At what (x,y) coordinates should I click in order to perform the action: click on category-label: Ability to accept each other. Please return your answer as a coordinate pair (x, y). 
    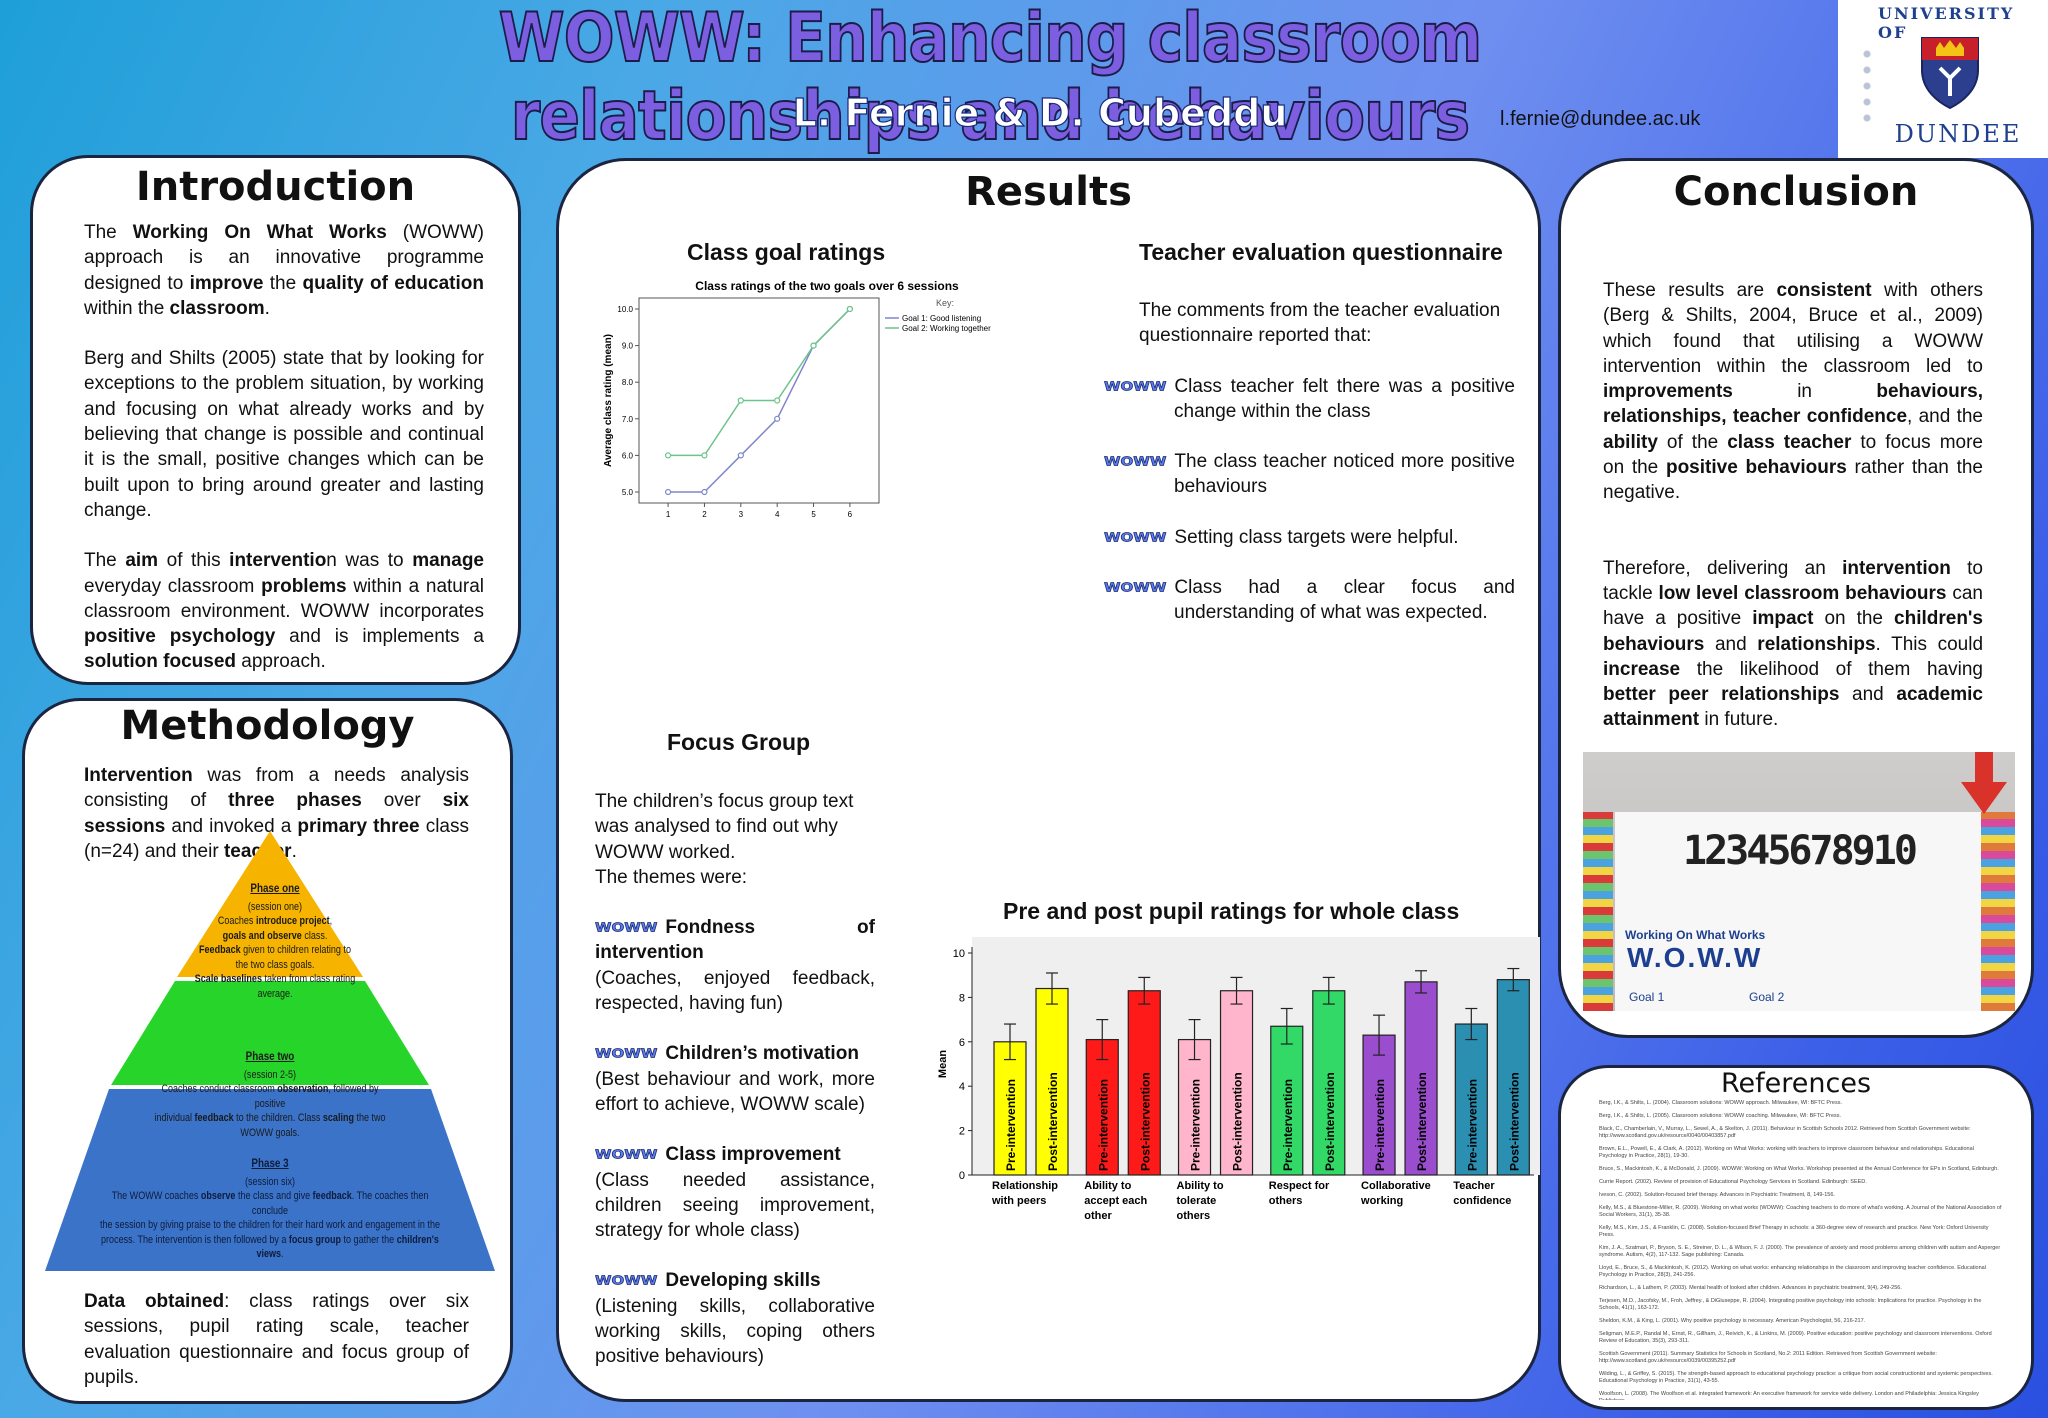
    Looking at the image, I should click on (1115, 1201).